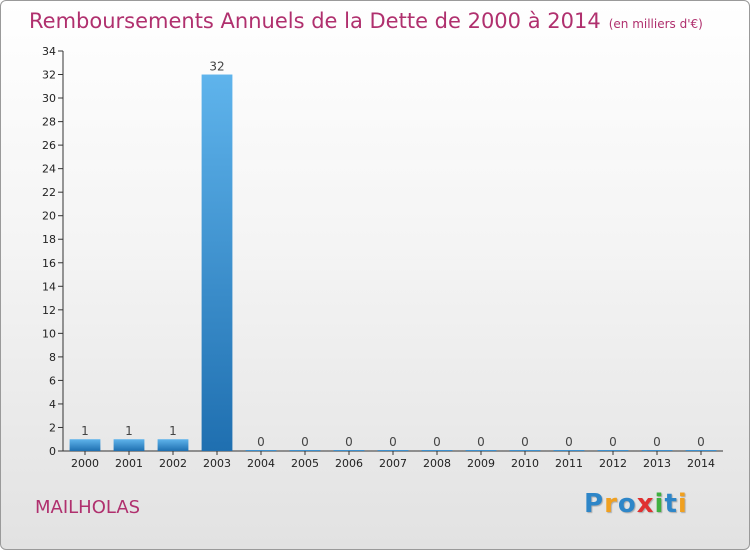 The width and height of the screenshot is (750, 550). Describe the element at coordinates (49, 145) in the screenshot. I see `y-tick-label: 26` at that location.